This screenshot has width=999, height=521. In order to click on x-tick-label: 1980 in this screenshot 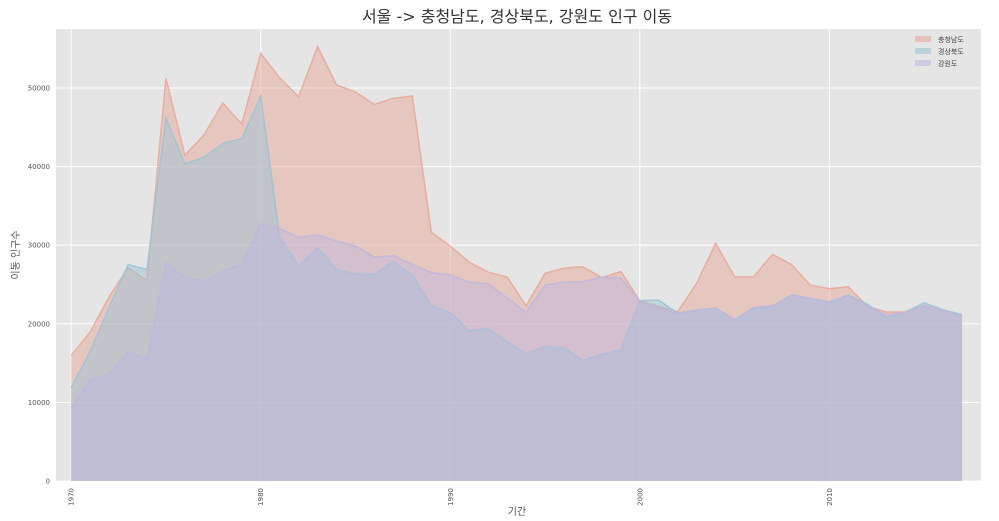, I will do `click(261, 497)`.